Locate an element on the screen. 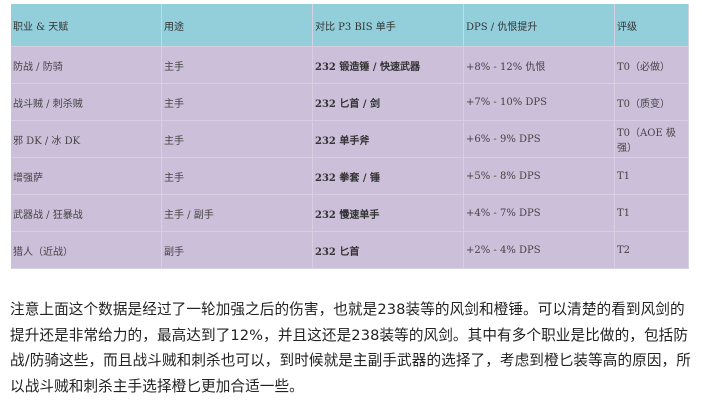  header-compare: 对比 P3 BIS 单手 is located at coordinates (388, 25).